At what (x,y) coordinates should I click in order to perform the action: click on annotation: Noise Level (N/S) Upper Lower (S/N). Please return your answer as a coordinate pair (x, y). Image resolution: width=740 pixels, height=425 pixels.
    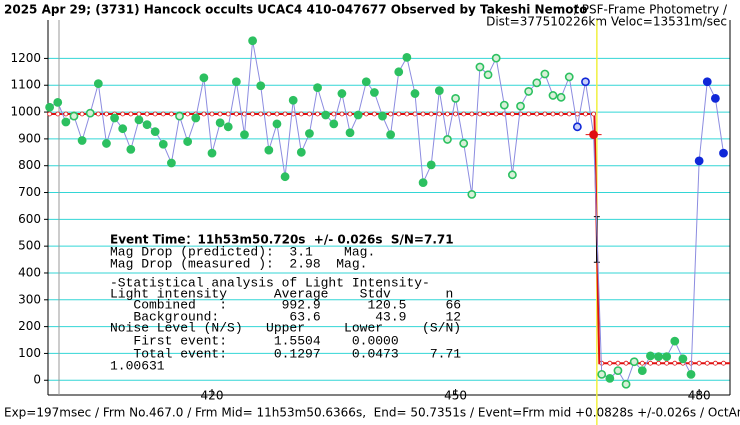
    Looking at the image, I should click on (285, 327).